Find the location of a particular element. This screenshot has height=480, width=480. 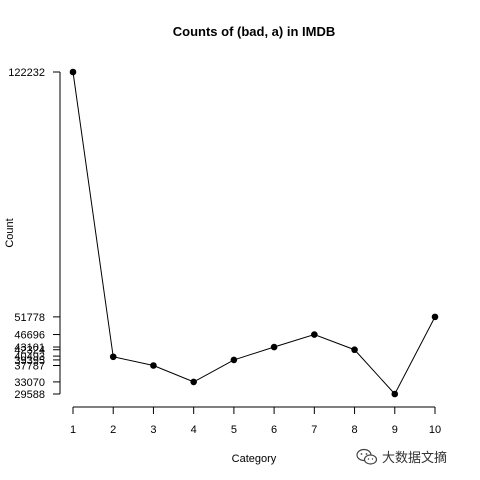

watermark-text: 大数据文摘 is located at coordinates (415, 458).